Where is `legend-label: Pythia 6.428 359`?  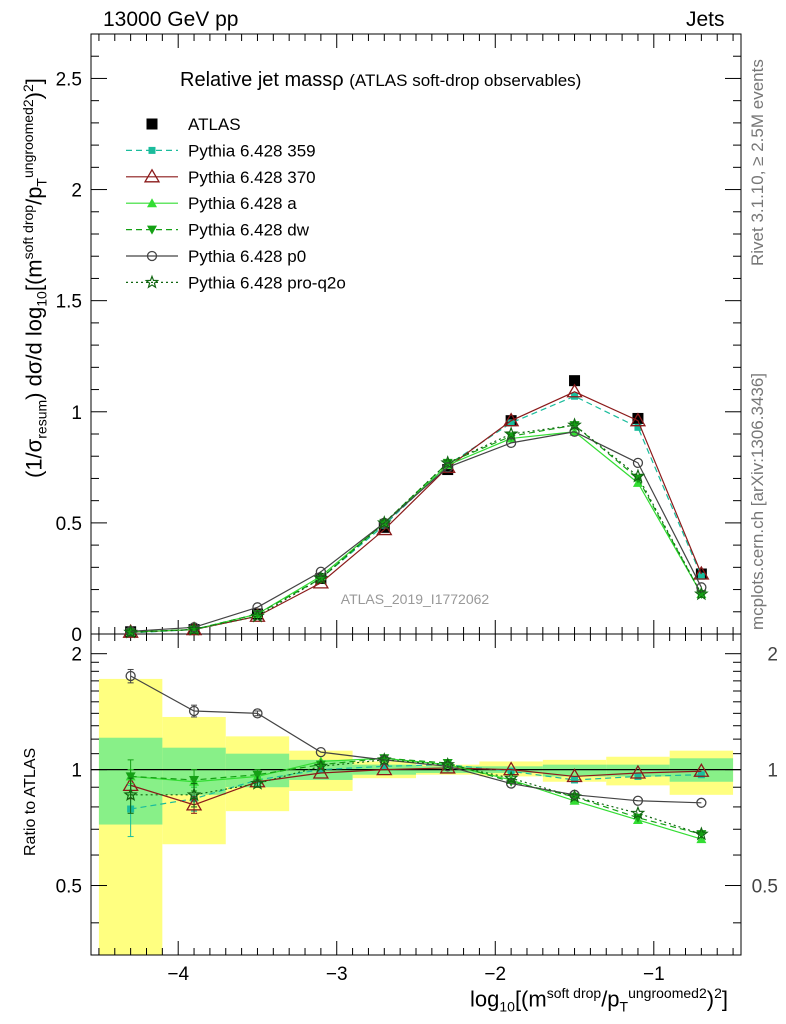
legend-label: Pythia 6.428 359 is located at coordinates (252, 150).